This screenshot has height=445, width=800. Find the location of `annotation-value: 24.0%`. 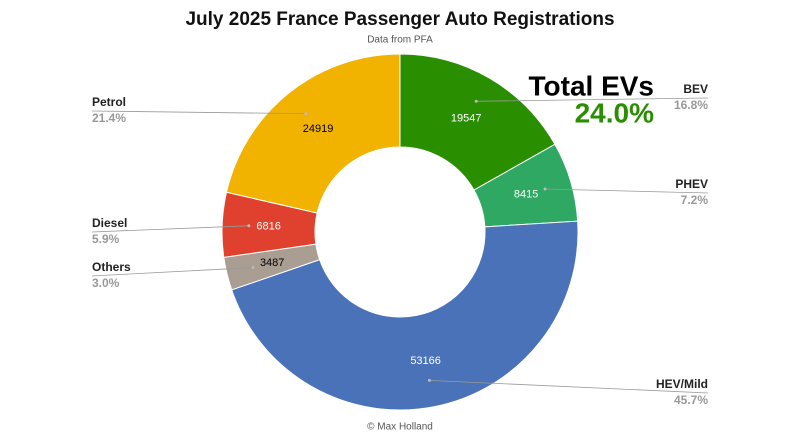

annotation-value: 24.0% is located at coordinates (614, 112).